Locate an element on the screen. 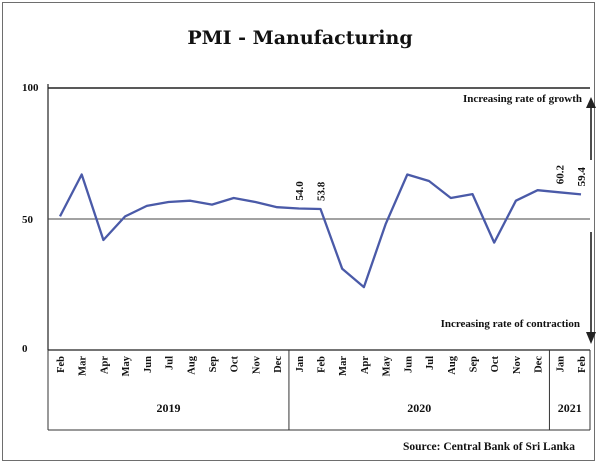 This screenshot has width=599, height=465. data-label: 54.0 is located at coordinates (300, 191).